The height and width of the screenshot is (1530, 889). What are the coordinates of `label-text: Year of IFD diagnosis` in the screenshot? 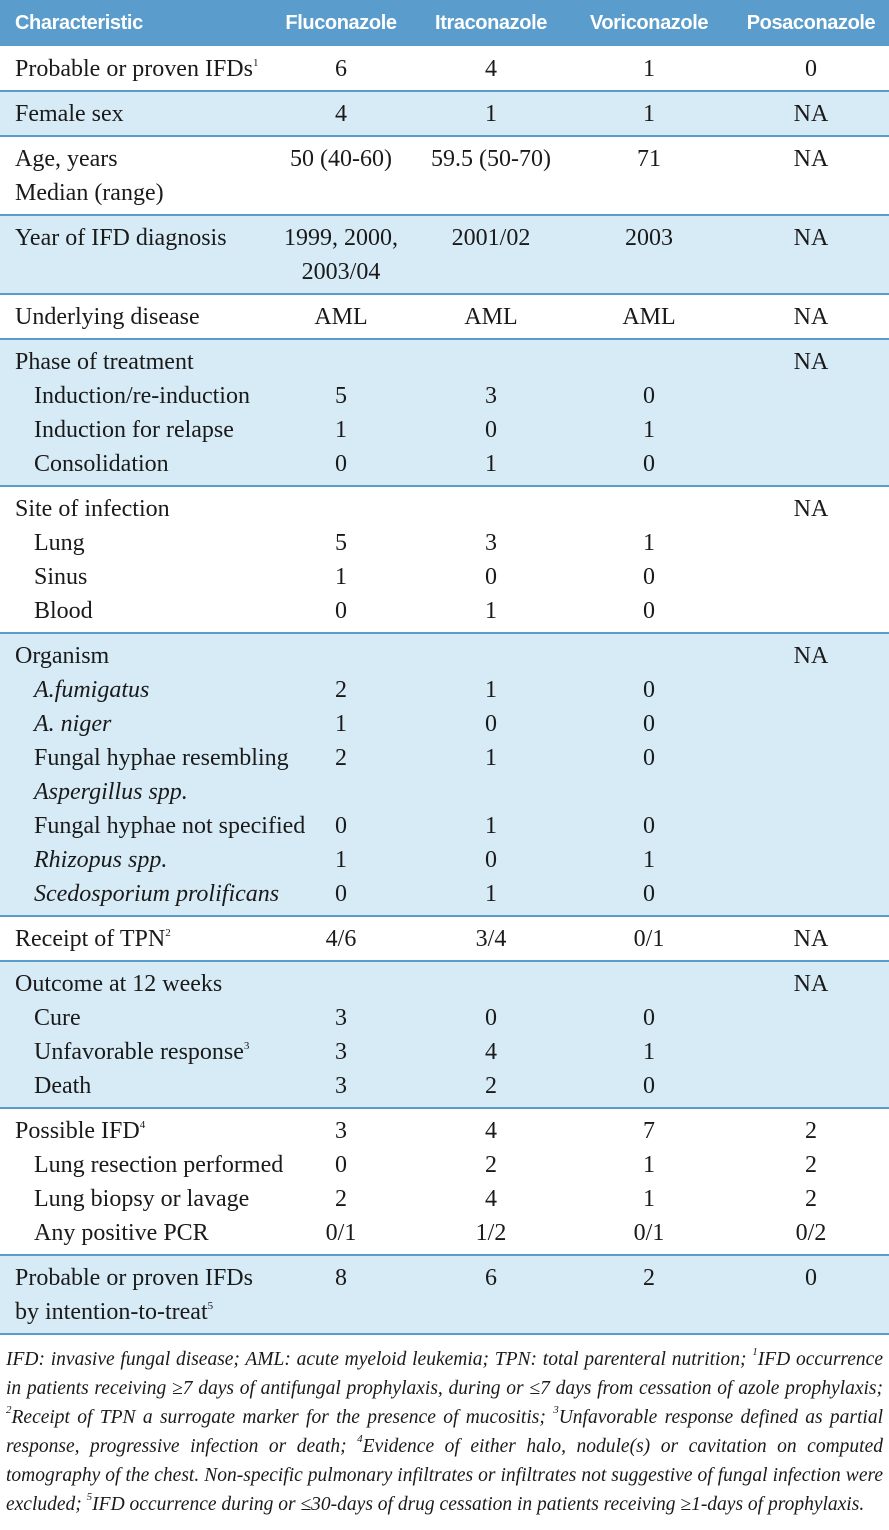 It's located at (121, 238).